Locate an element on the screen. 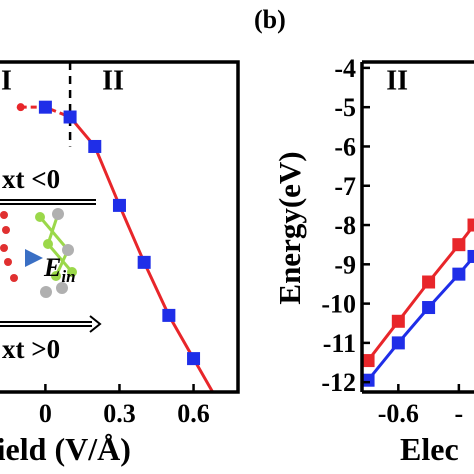 The width and height of the screenshot is (474, 474). region-label: I is located at coordinates (6, 81).